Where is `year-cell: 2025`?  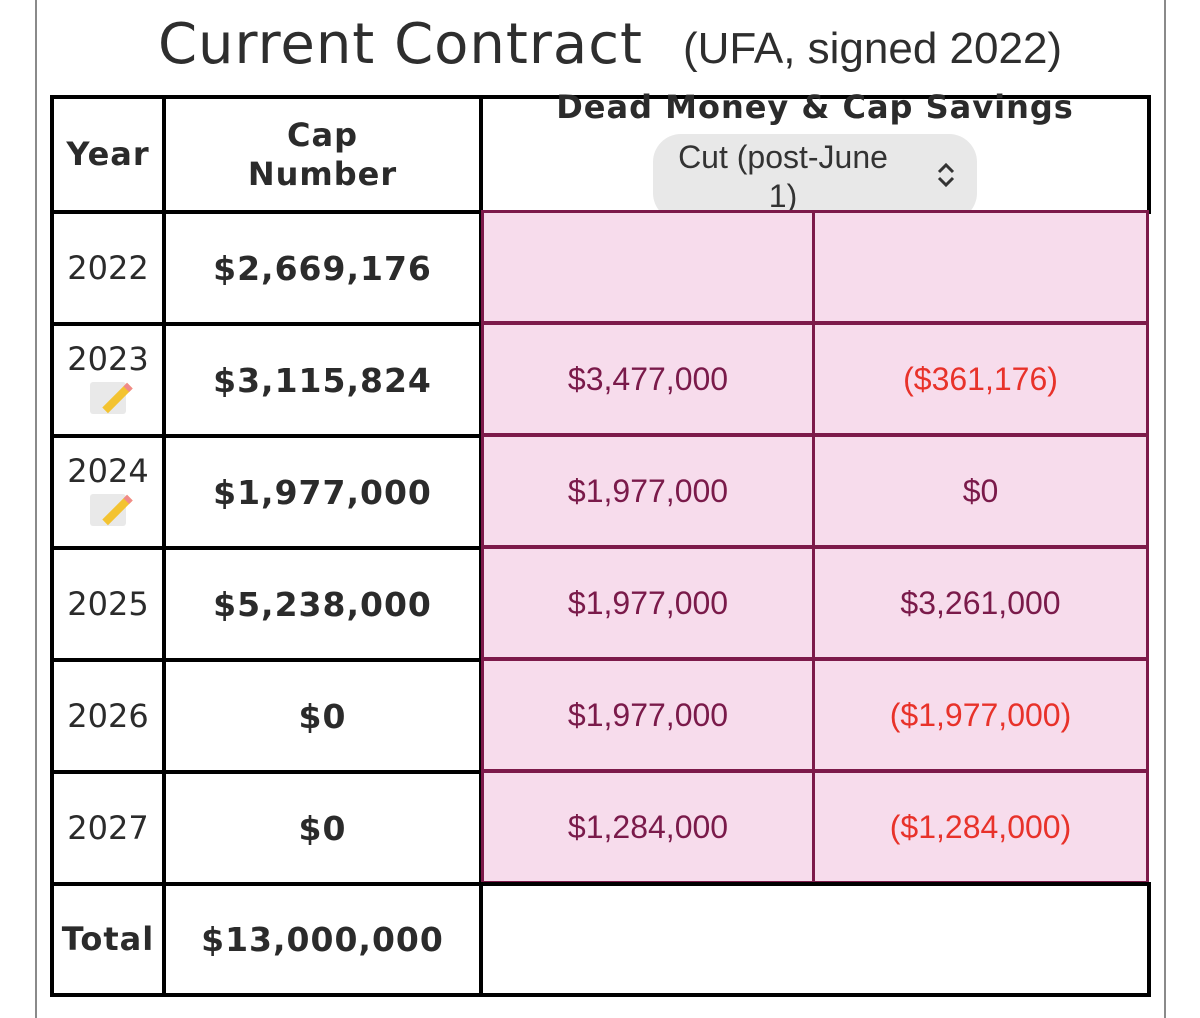
year-cell: 2025 is located at coordinates (108, 604).